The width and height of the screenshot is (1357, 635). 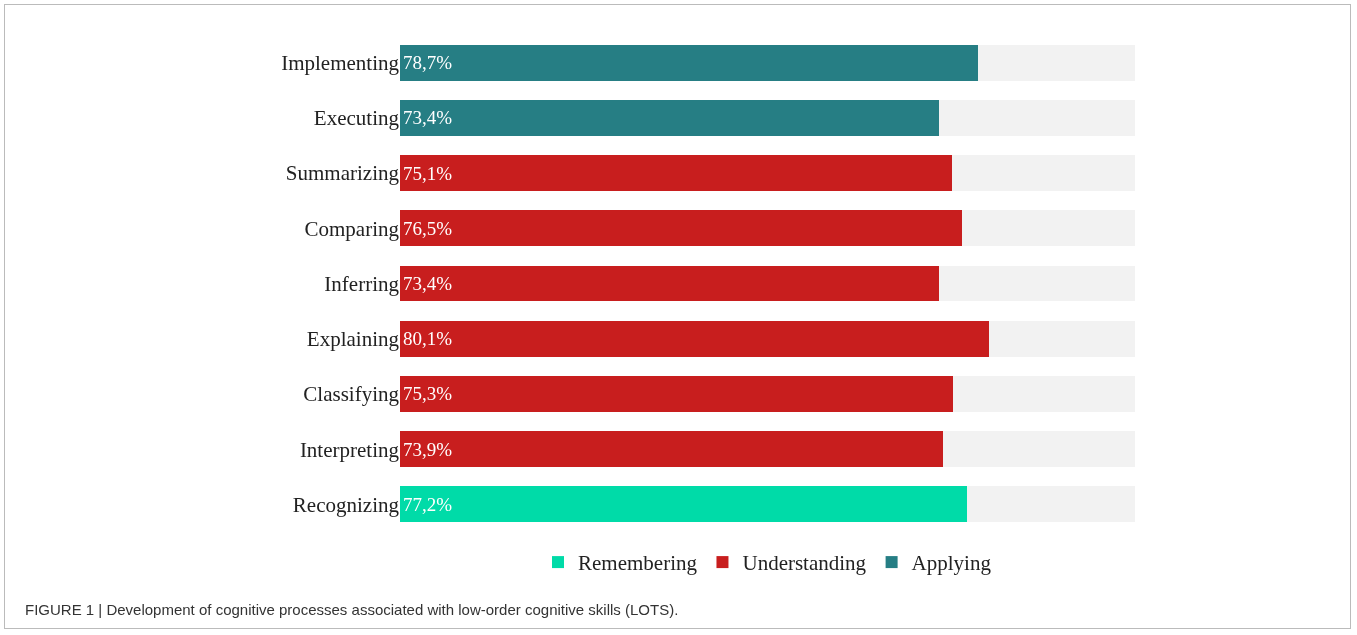 I want to click on y-tick-label: Recognizing, so click(x=346, y=504).